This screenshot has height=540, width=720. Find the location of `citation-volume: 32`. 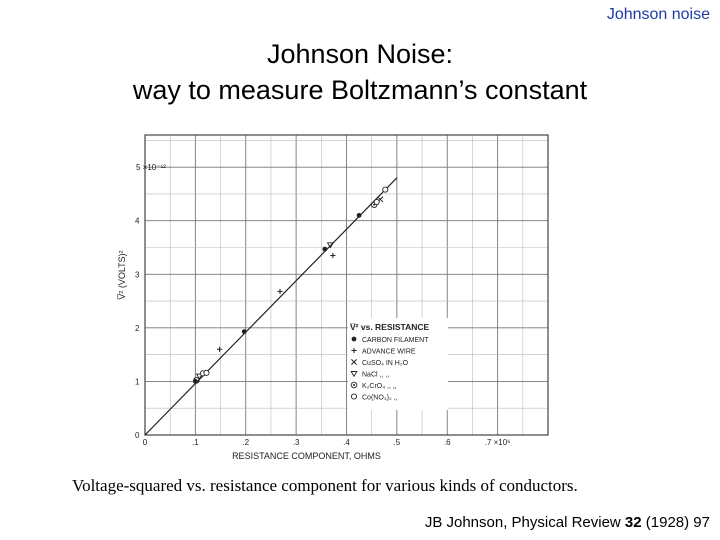

citation-volume: 32 is located at coordinates (633, 522).